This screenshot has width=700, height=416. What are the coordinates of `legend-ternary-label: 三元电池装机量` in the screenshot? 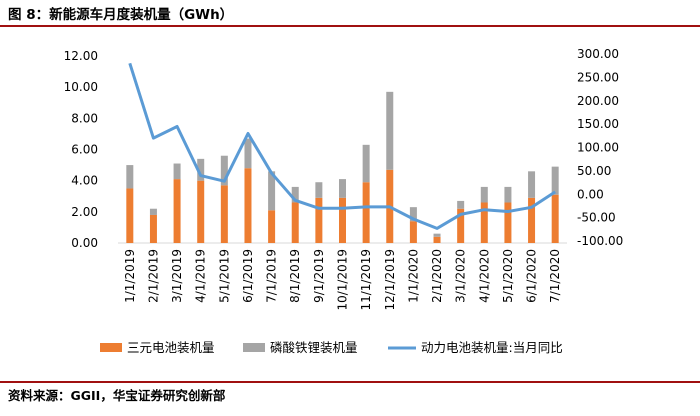 It's located at (171, 347).